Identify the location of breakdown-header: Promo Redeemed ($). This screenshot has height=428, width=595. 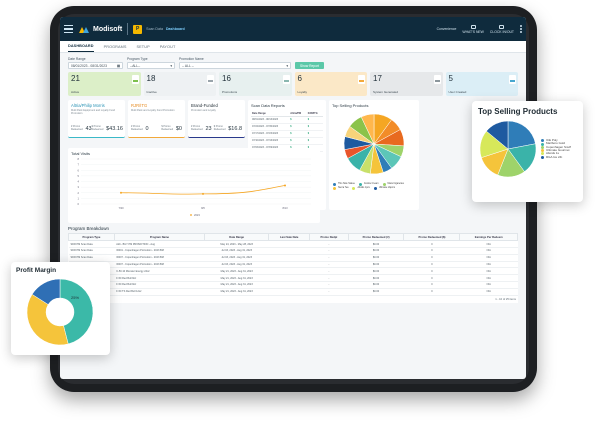
(432, 237).